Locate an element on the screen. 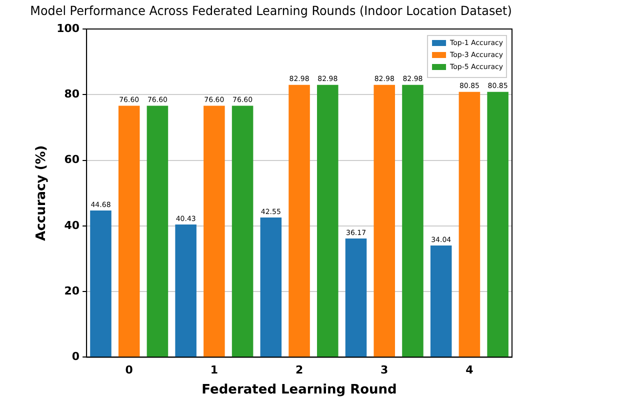  x-tick-label: 3 is located at coordinates (384, 370).